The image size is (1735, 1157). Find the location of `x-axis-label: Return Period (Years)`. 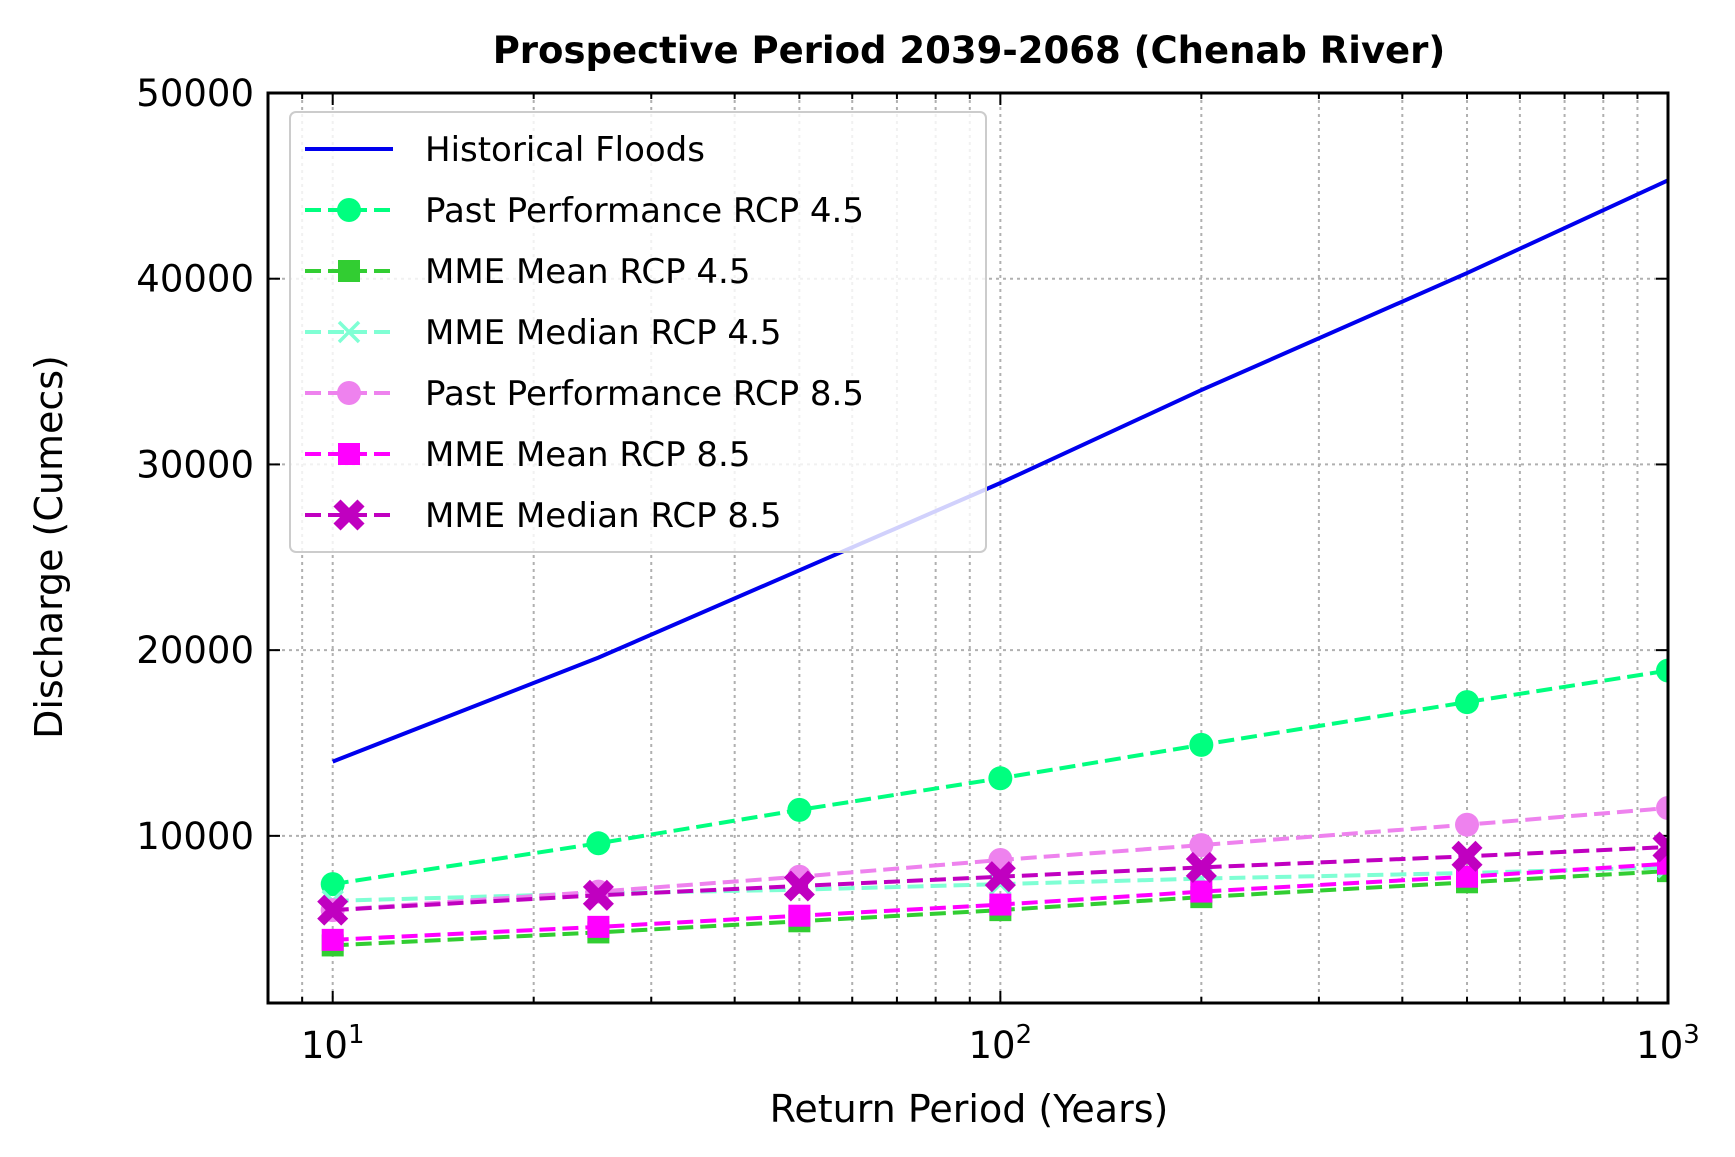

x-axis-label: Return Period (Years) is located at coordinates (969, 1109).